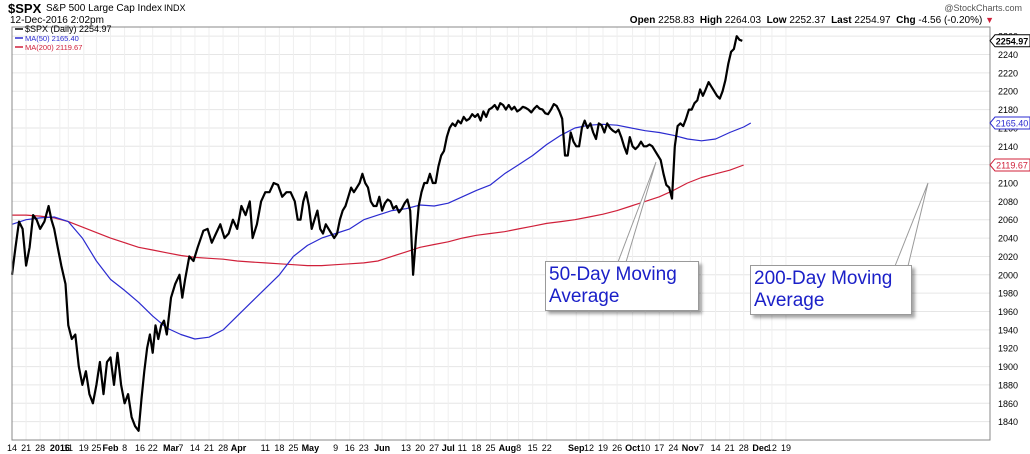 The height and width of the screenshot is (454, 1030). What do you see at coordinates (1008, 367) in the screenshot?
I see `y-tick-label: 1900` at bounding box center [1008, 367].